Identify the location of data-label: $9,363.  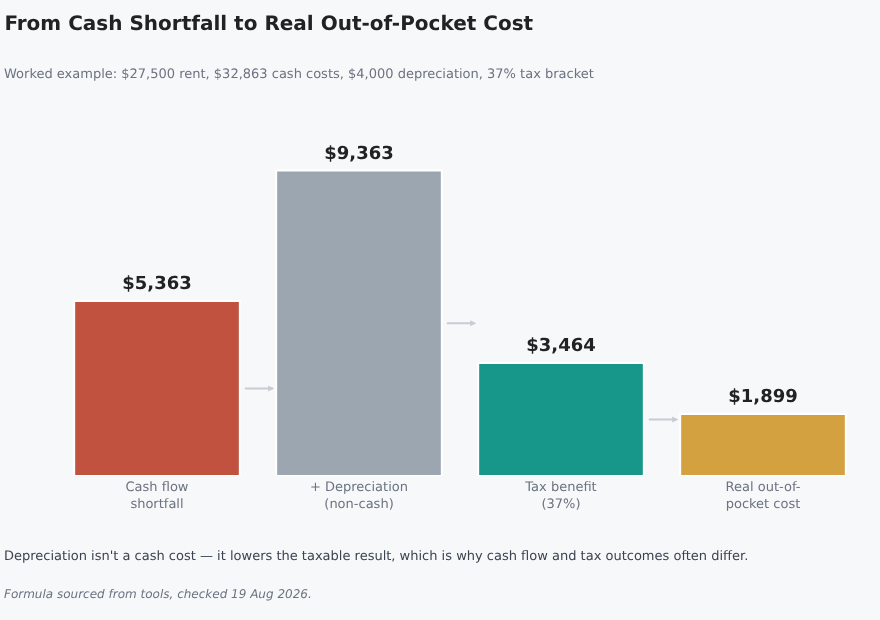
(359, 154).